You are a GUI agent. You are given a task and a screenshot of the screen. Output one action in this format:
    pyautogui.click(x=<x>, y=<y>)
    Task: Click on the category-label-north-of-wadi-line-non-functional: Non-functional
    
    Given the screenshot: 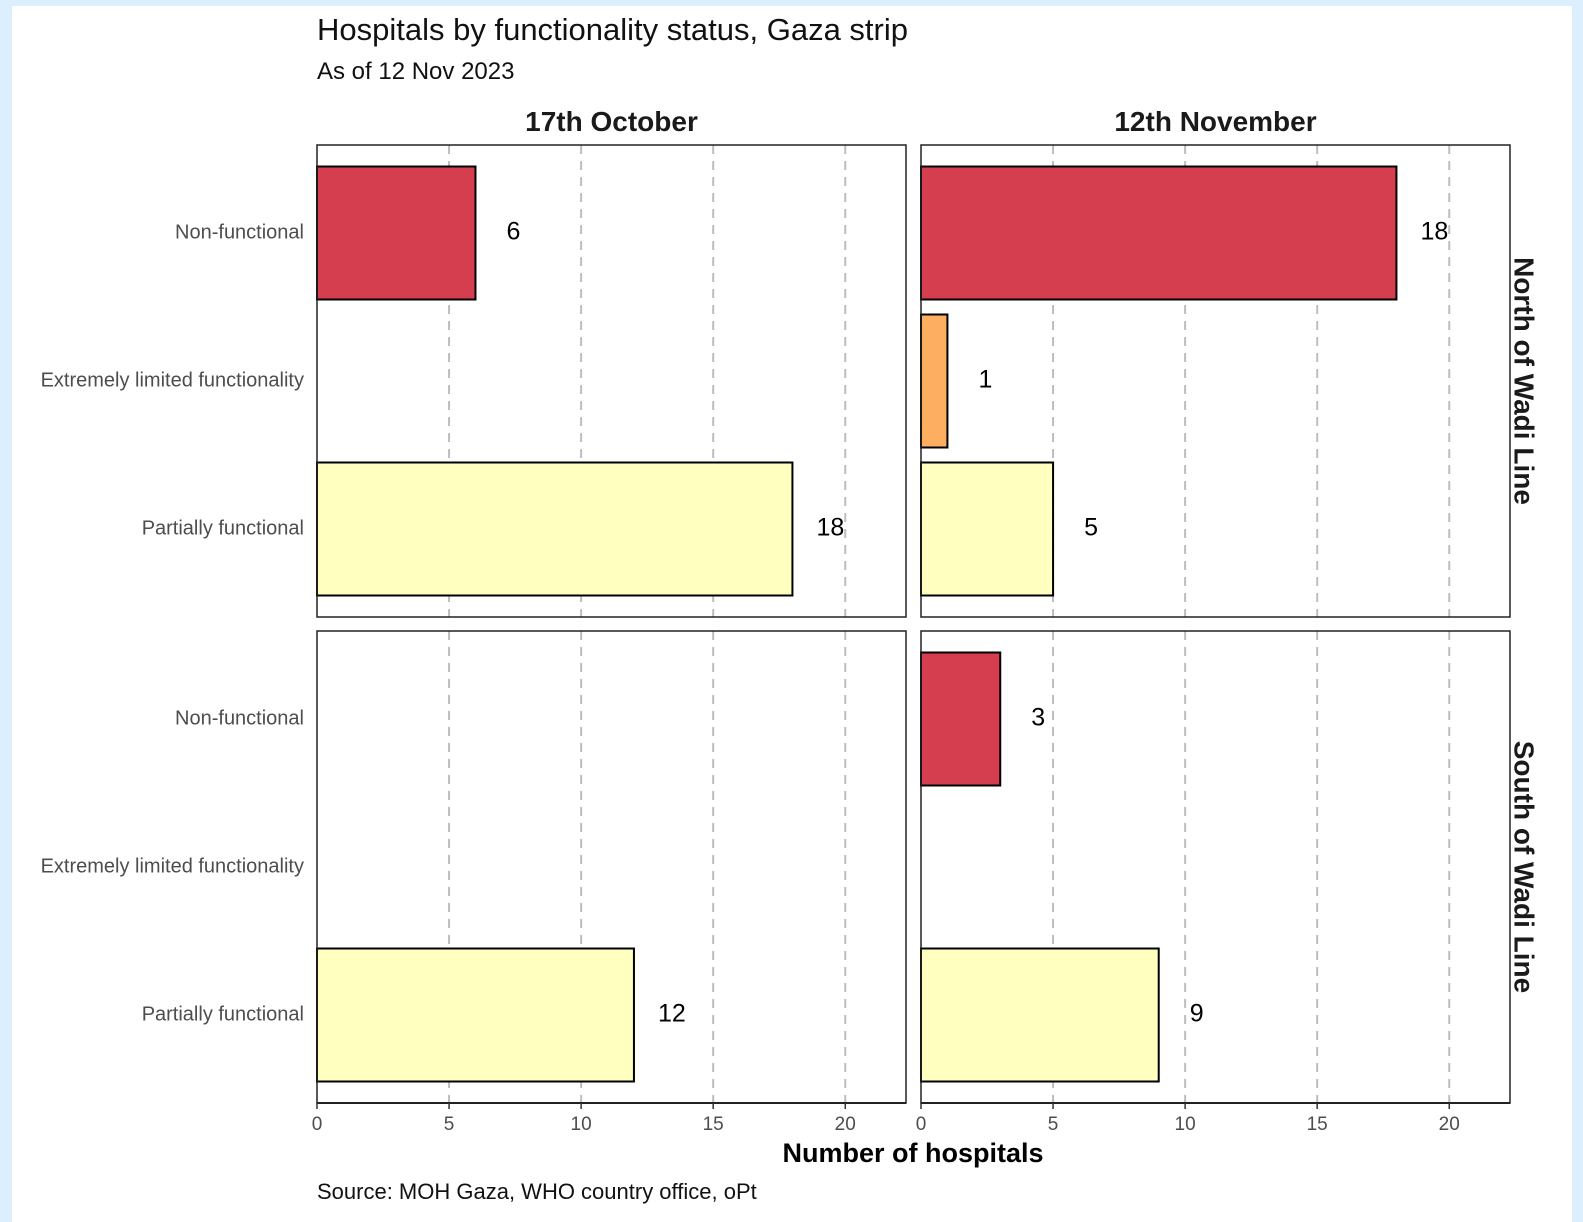 What is the action you would take?
    pyautogui.click(x=239, y=232)
    